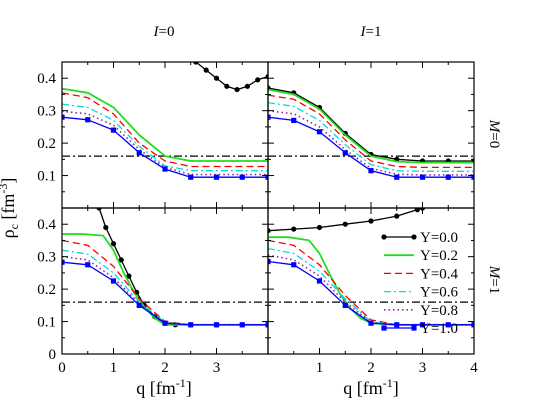 The height and width of the screenshot is (415, 537). What do you see at coordinates (388, 383) in the screenshot?
I see `x-axis-label-right-exp: -1` at bounding box center [388, 383].